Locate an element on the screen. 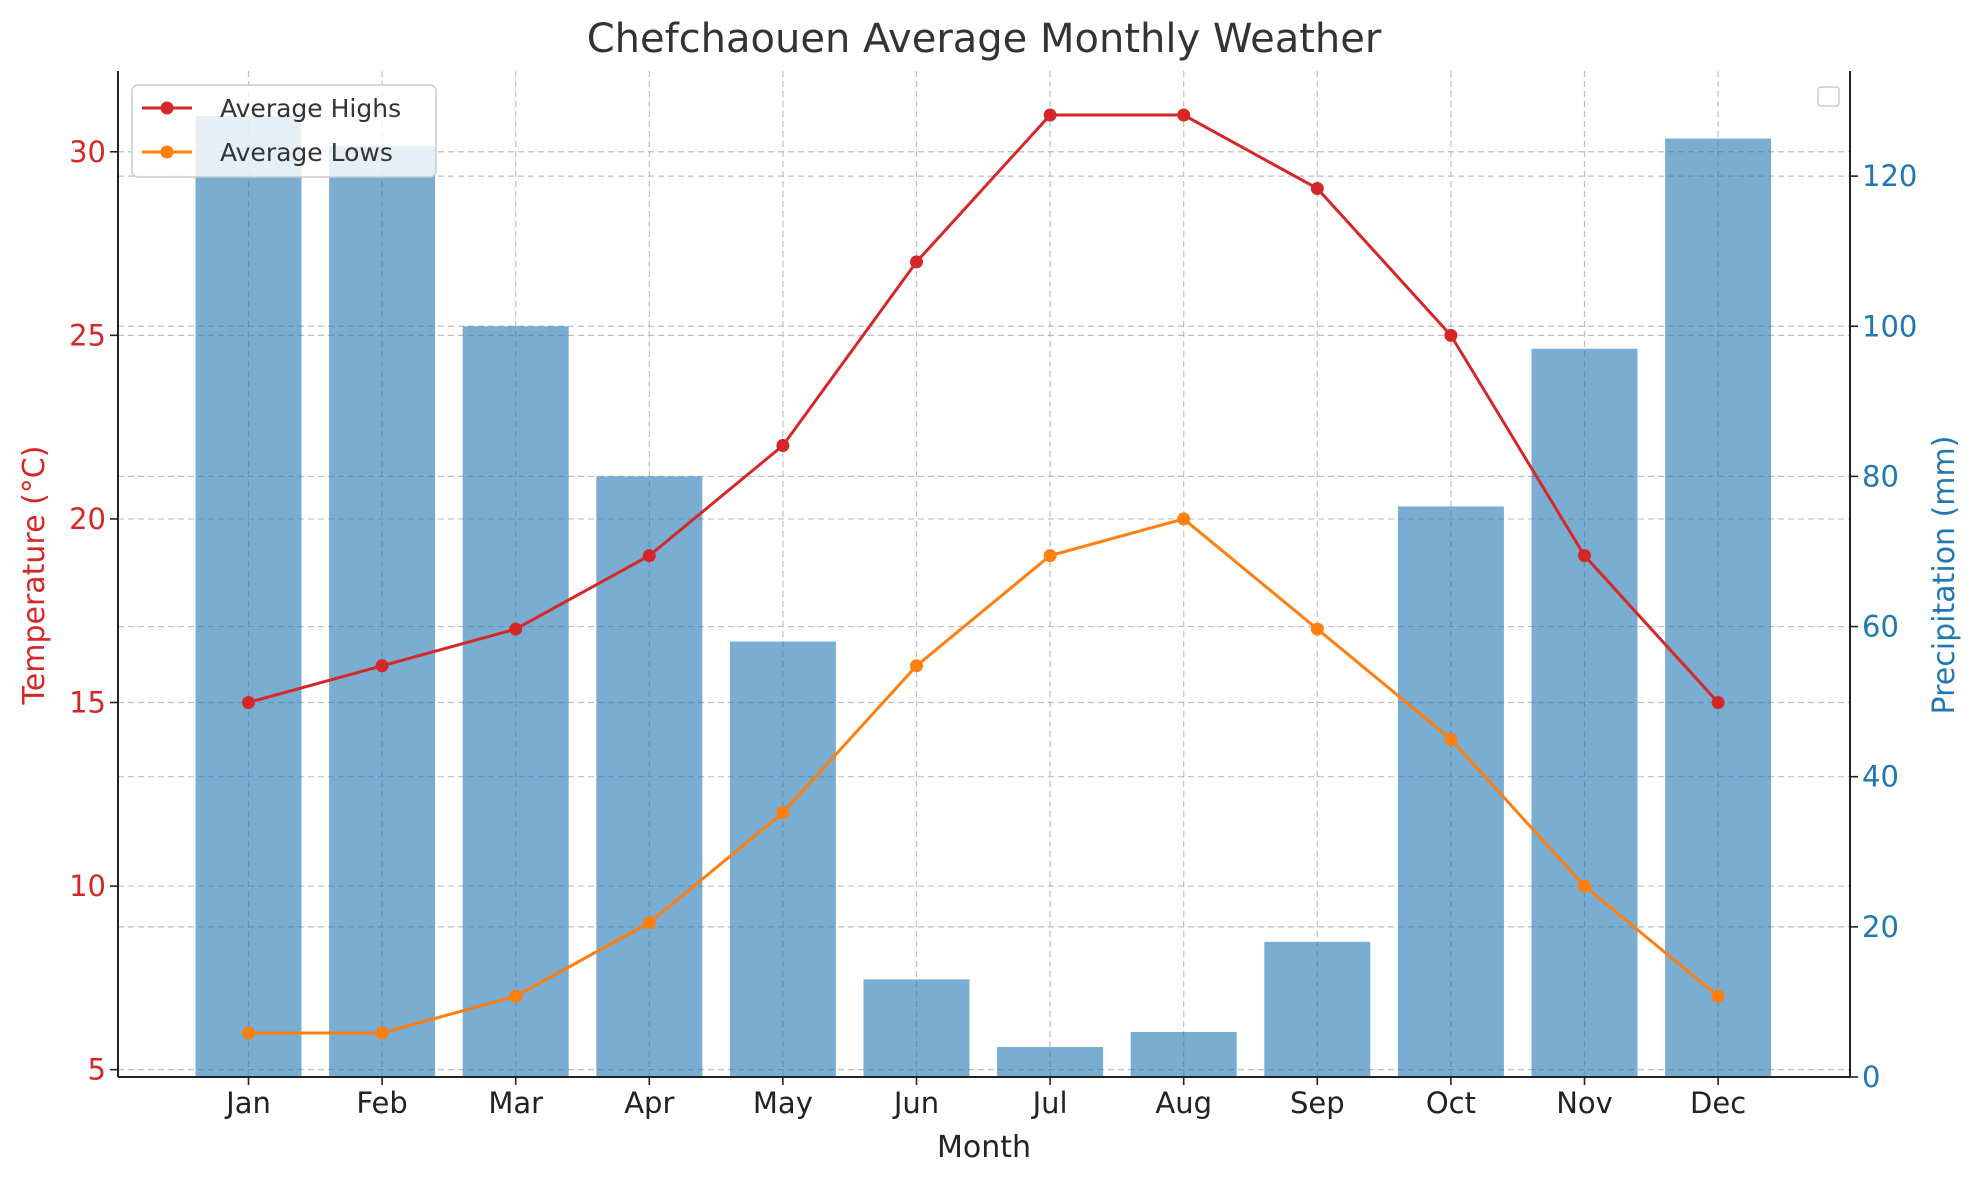  x-axis-label: Month is located at coordinates (984, 1147).